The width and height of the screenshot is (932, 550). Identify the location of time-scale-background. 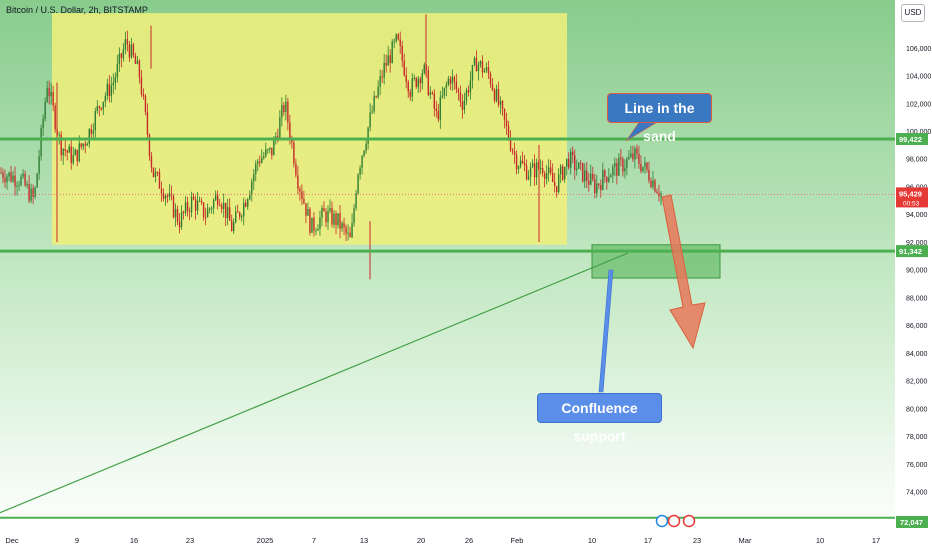
(447, 541).